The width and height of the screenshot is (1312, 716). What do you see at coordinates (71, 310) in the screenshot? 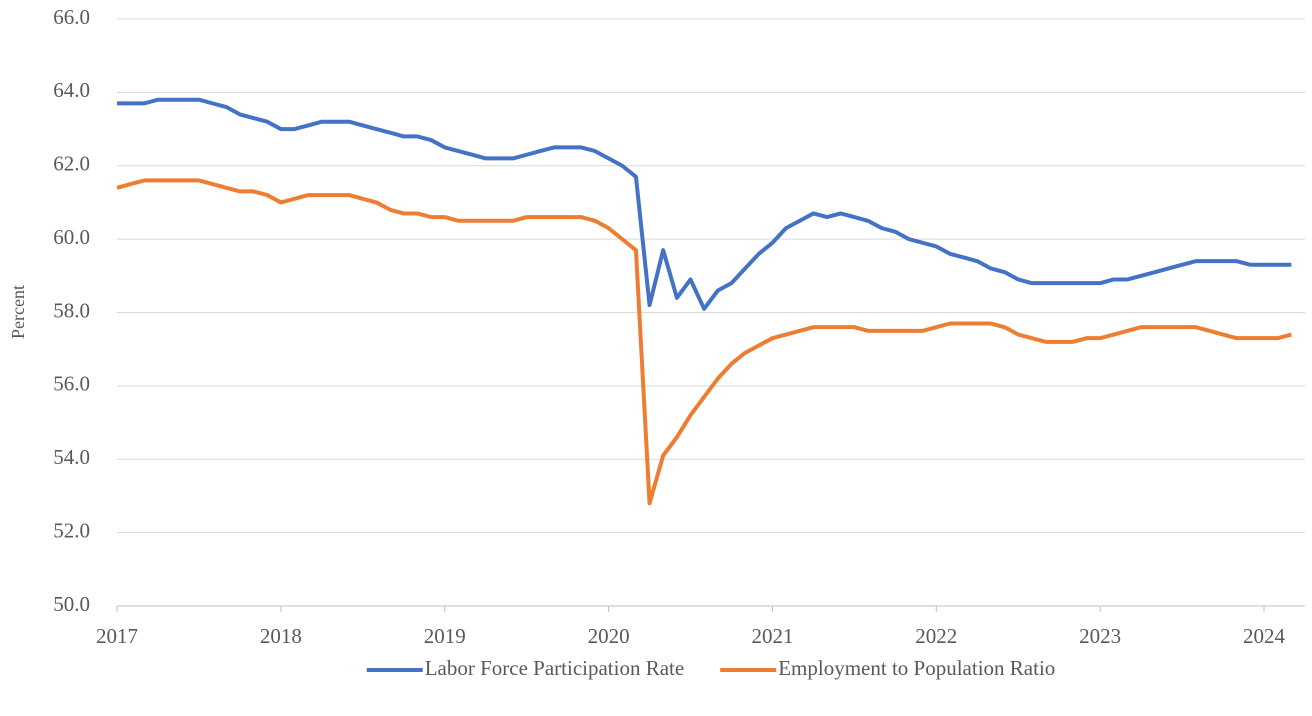
I see `y-tick-label: 58.0` at bounding box center [71, 310].